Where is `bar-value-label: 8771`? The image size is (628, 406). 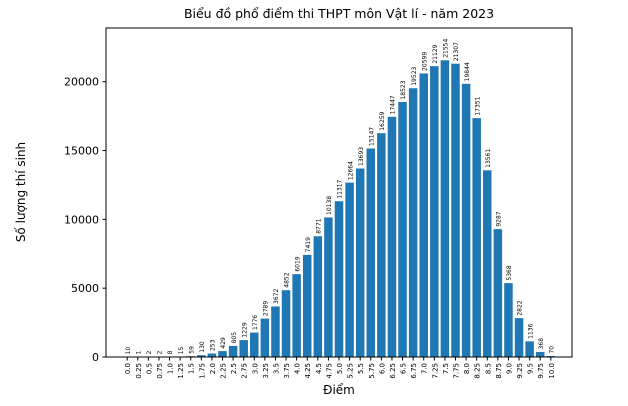 bar-value-label: 8771 is located at coordinates (319, 225).